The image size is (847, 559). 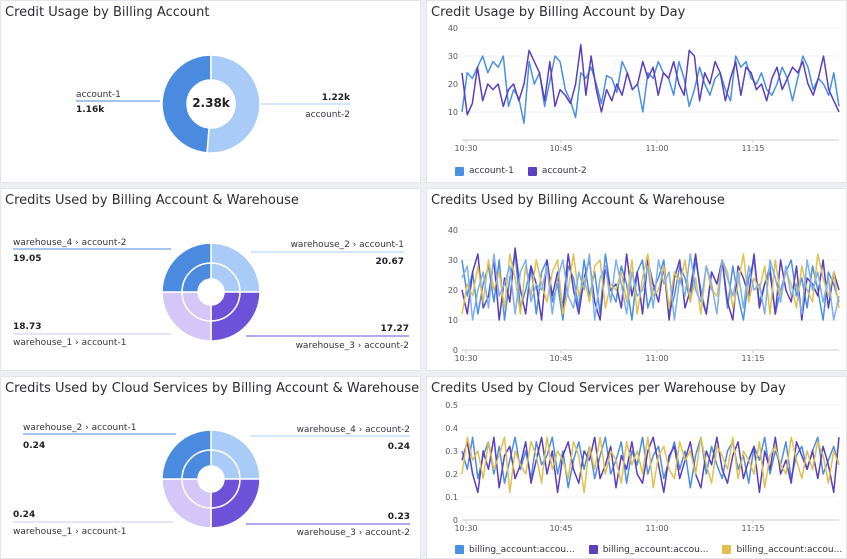 What do you see at coordinates (390, 262) in the screenshot?
I see `value-tr: 20.67` at bounding box center [390, 262].